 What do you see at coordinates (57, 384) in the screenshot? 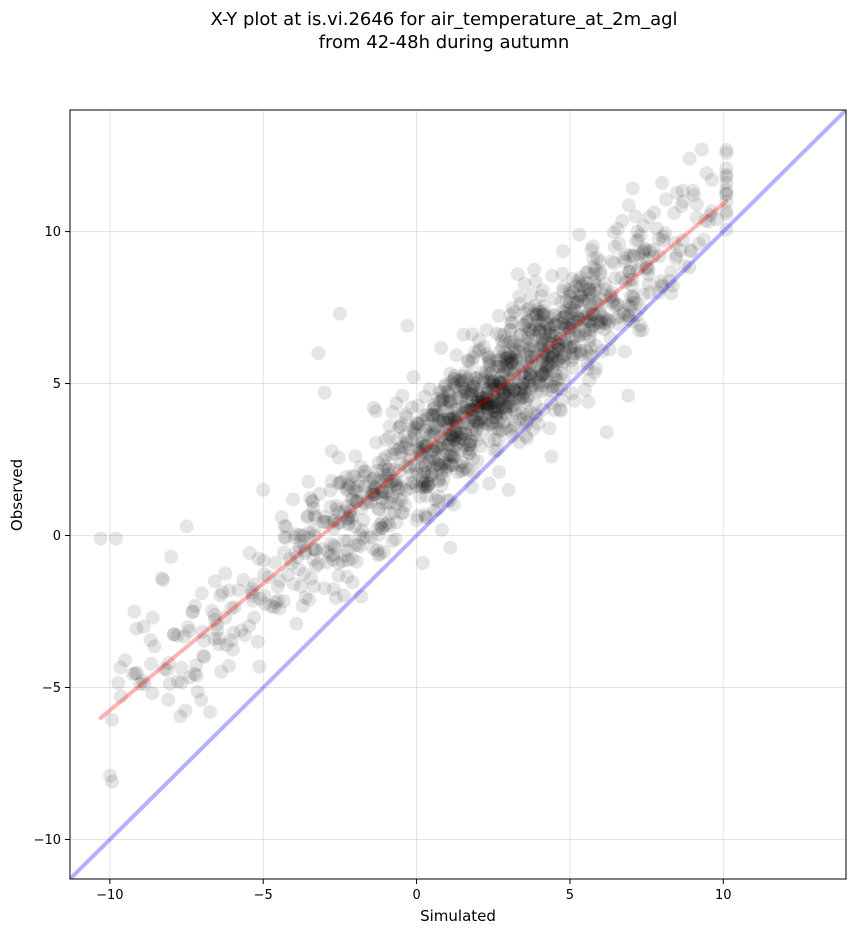
I see `y-tick-label: 5` at bounding box center [57, 384].